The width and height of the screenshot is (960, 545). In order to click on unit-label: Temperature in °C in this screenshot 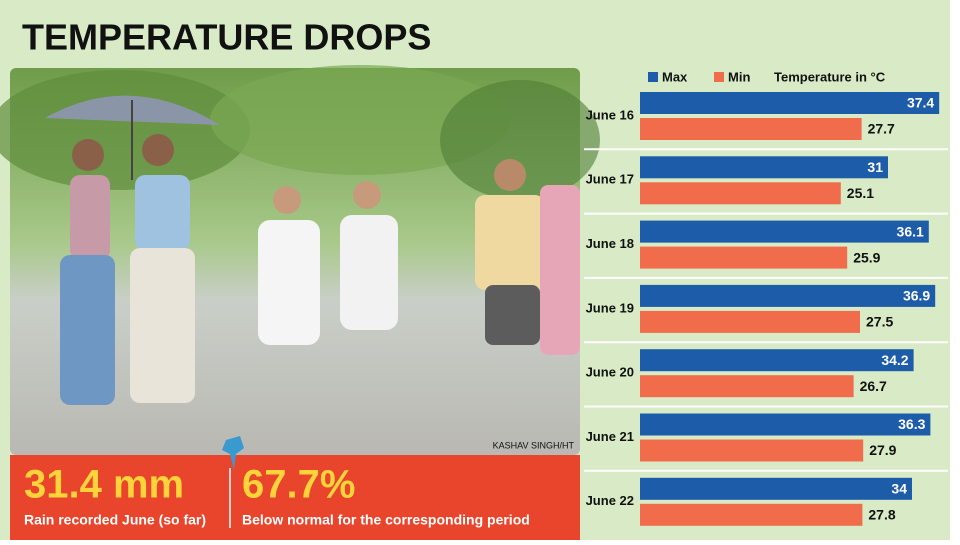, I will do `click(830, 76)`.